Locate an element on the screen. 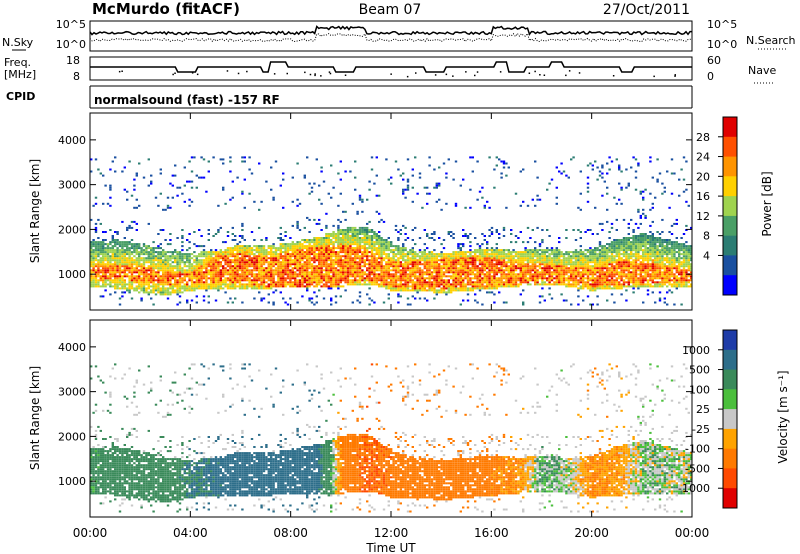  nave-dot is located at coordinates (305, 72).